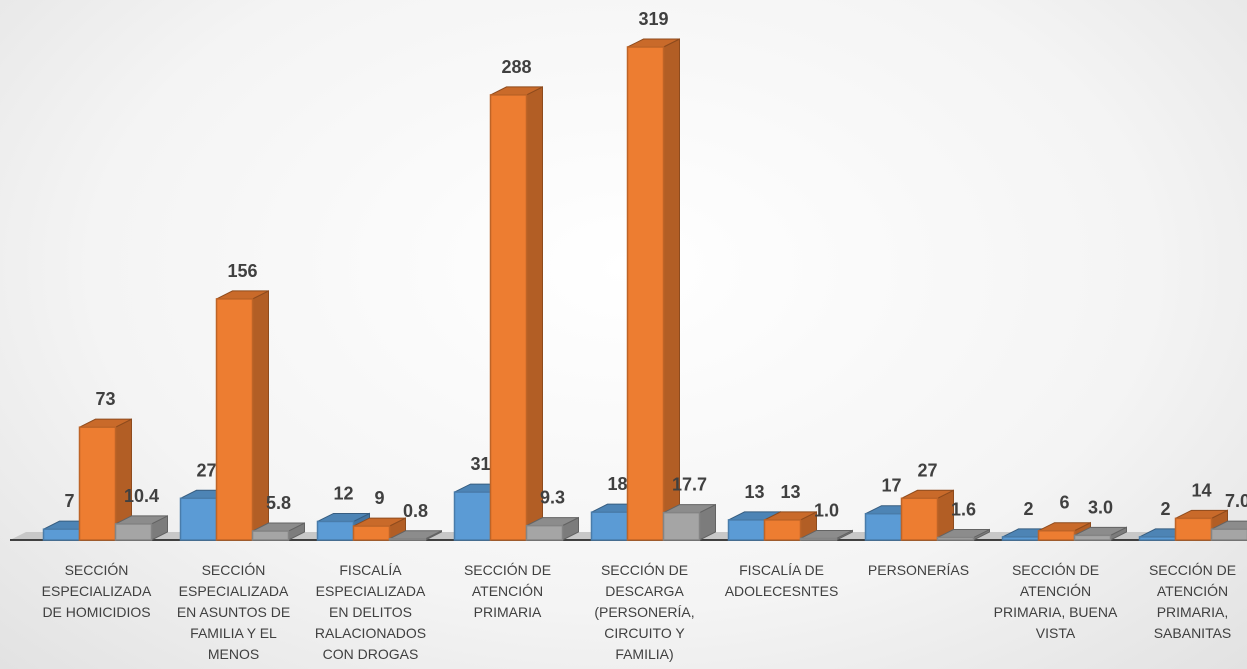 The image size is (1247, 669). What do you see at coordinates (379, 498) in the screenshot?
I see `value-label: 9` at bounding box center [379, 498].